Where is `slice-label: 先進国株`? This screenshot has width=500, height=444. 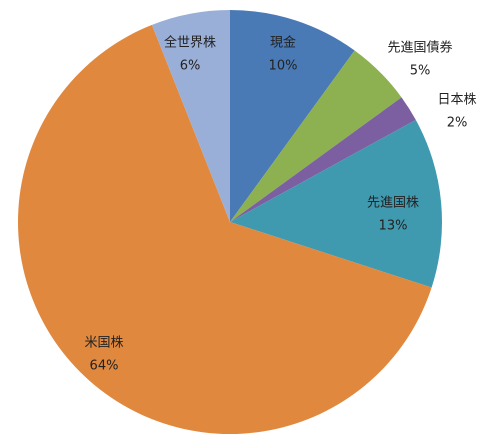
slice-label: 先進国株 is located at coordinates (393, 203).